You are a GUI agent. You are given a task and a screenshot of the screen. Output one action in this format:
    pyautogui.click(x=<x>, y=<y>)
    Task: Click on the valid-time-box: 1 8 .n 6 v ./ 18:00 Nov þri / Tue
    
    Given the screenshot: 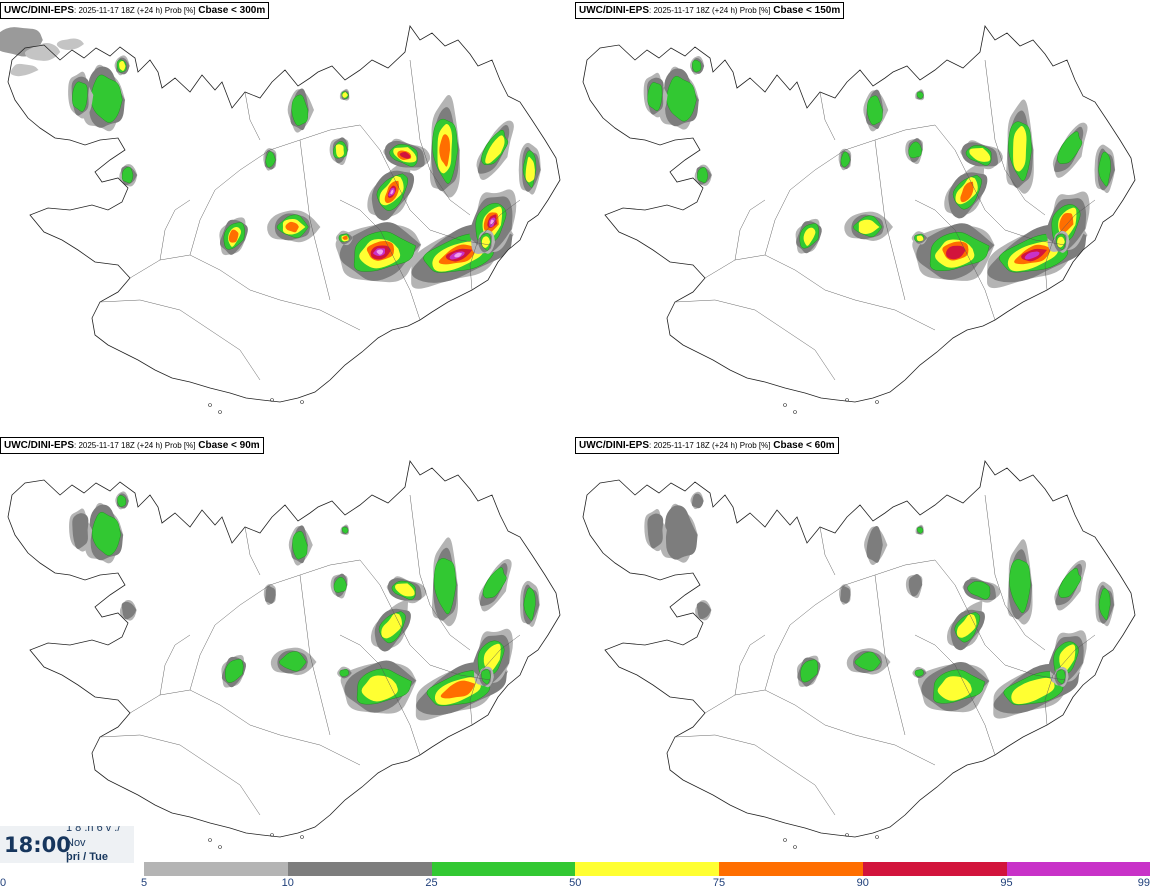 What is the action you would take?
    pyautogui.click(x=67, y=844)
    